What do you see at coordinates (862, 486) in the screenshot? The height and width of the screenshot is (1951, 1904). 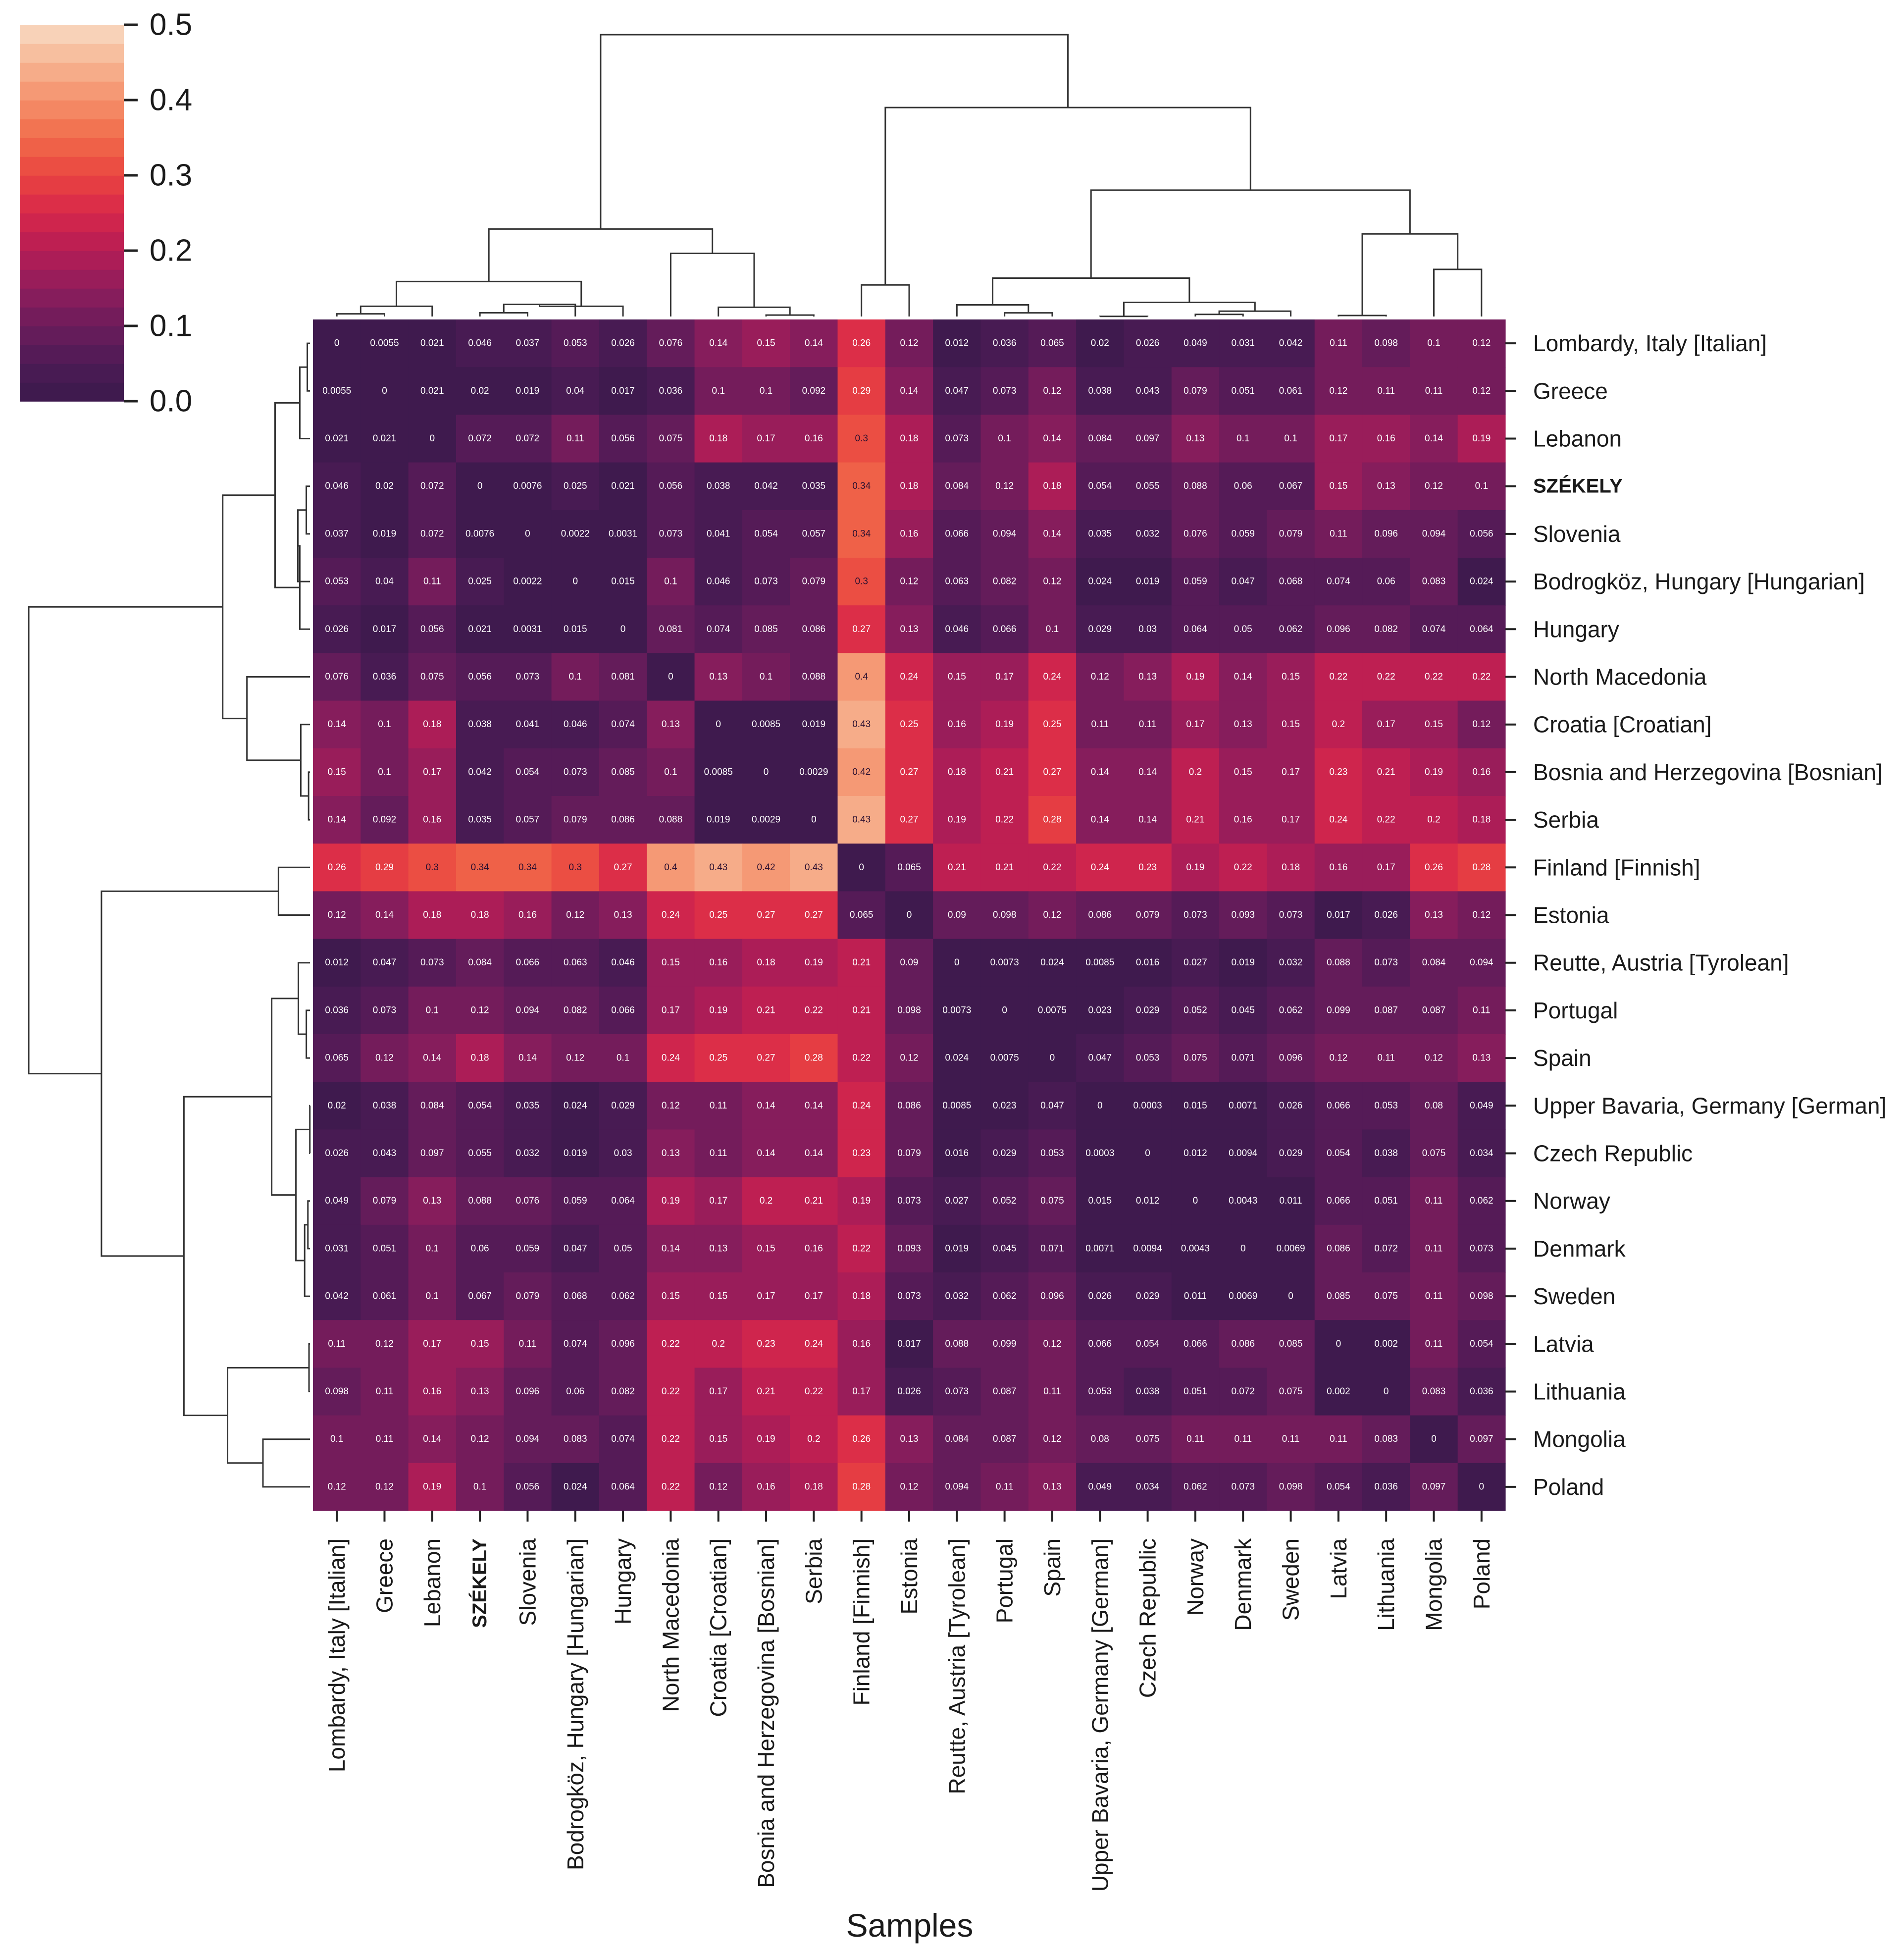 I see `cell-value: 0.34` at bounding box center [862, 486].